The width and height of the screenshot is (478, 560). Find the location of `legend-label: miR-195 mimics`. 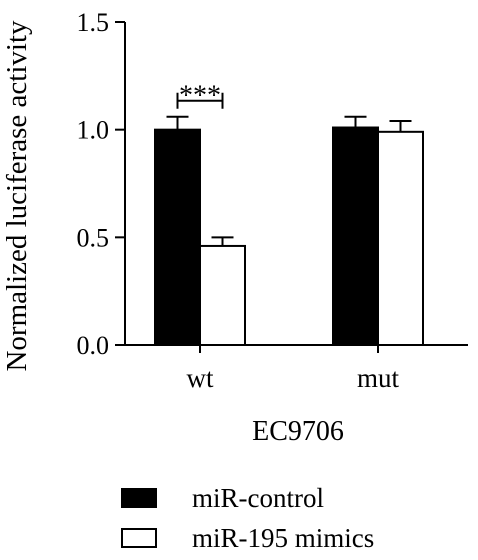

legend-label: miR-195 mimics is located at coordinates (283, 538).